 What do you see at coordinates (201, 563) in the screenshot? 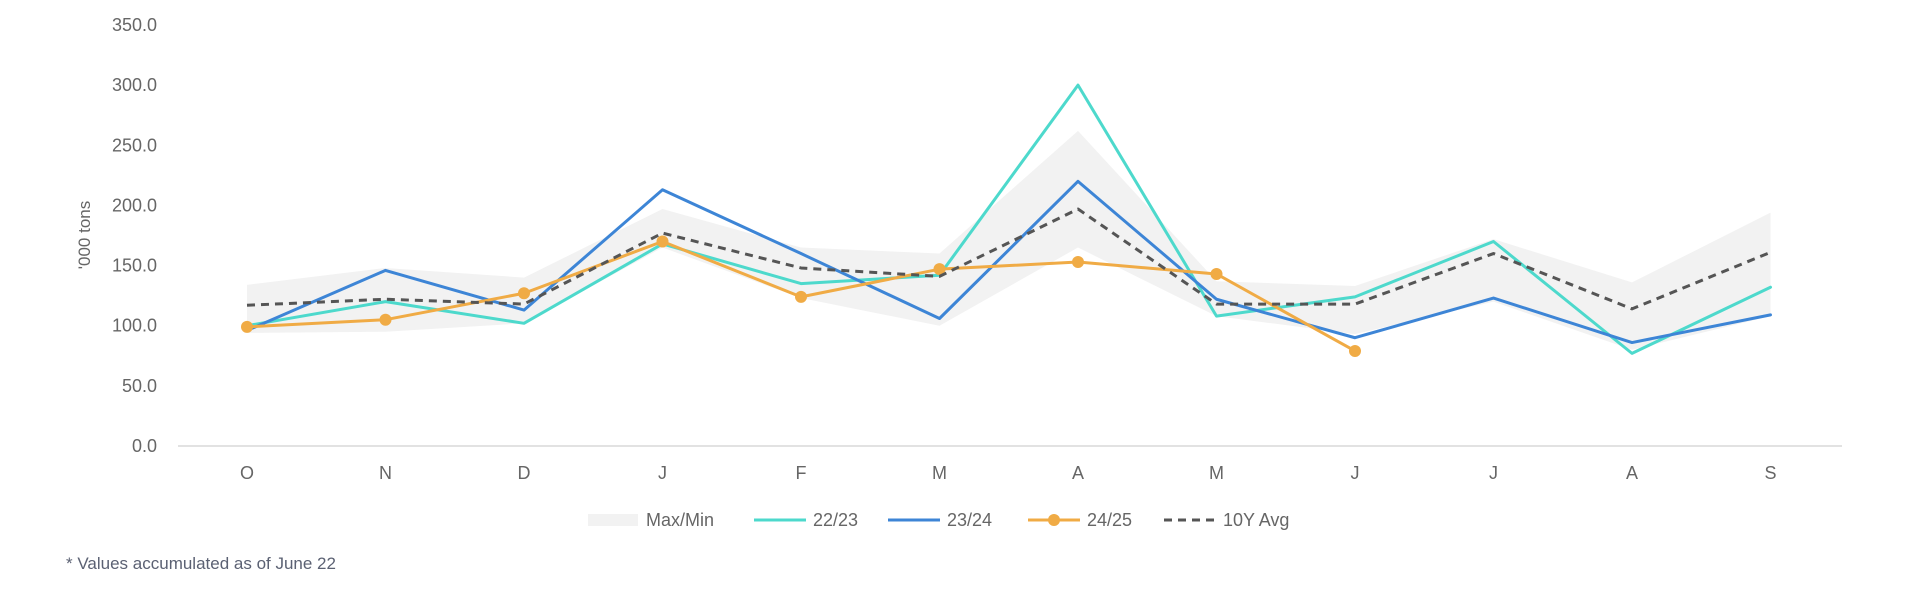
I see `footnote: * Values accumulated as of June 22` at bounding box center [201, 563].